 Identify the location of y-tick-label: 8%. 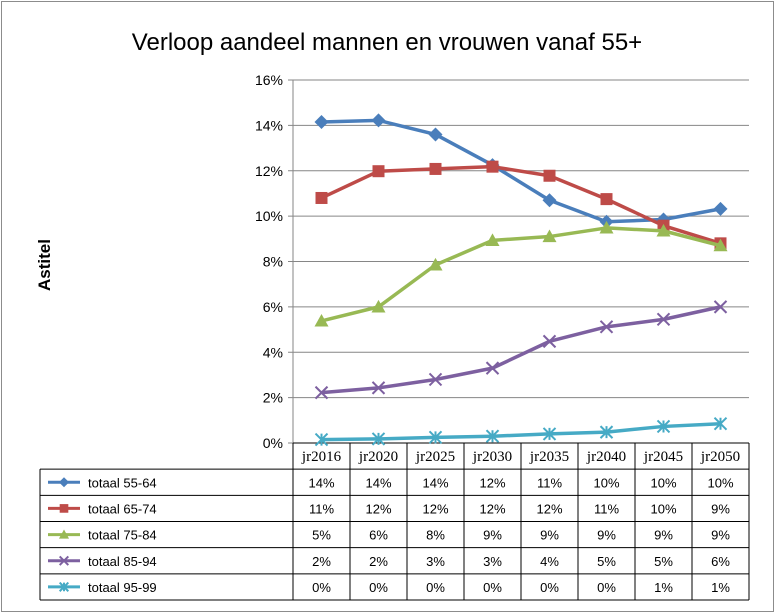
(273, 262).